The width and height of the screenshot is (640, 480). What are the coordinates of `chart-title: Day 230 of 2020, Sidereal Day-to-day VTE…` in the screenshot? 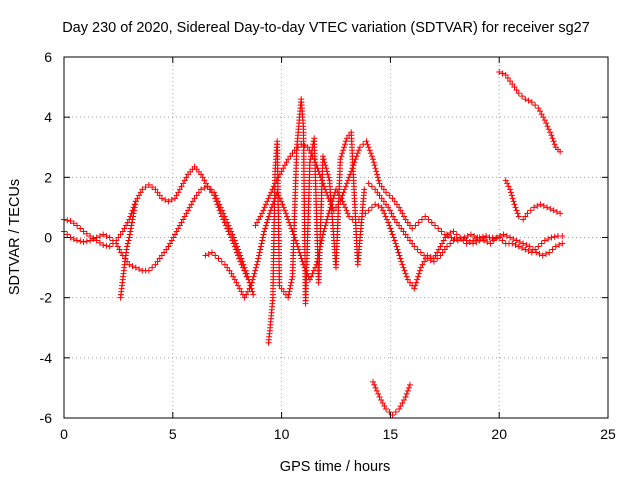 It's located at (326, 28).